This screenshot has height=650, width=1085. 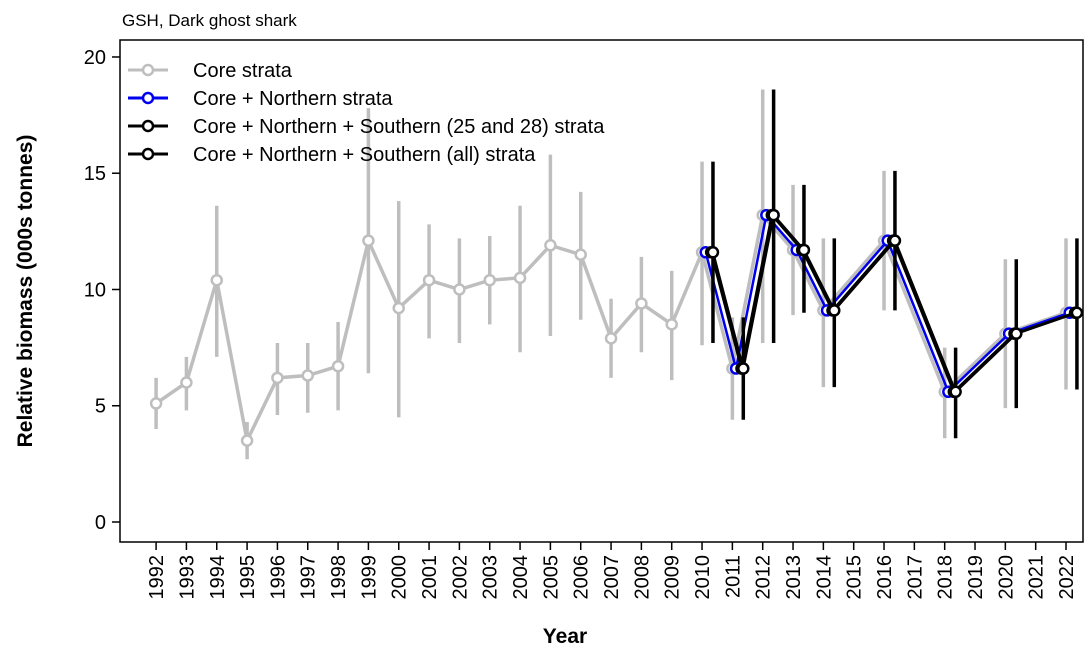 I want to click on x-tick-label: 2013, so click(x=794, y=577).